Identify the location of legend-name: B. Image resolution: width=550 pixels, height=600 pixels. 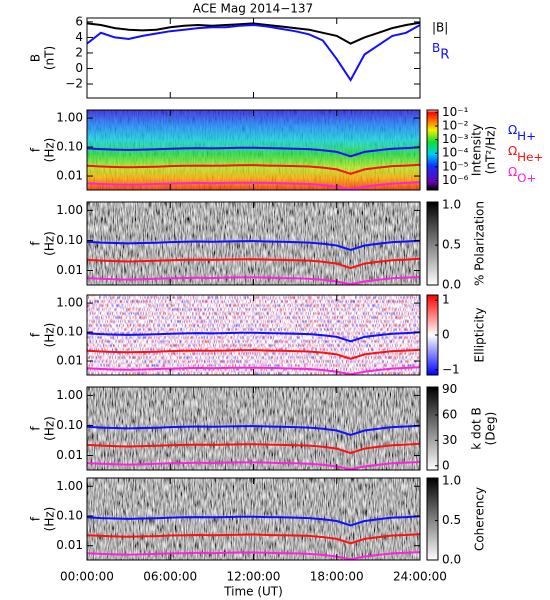
(436, 48).